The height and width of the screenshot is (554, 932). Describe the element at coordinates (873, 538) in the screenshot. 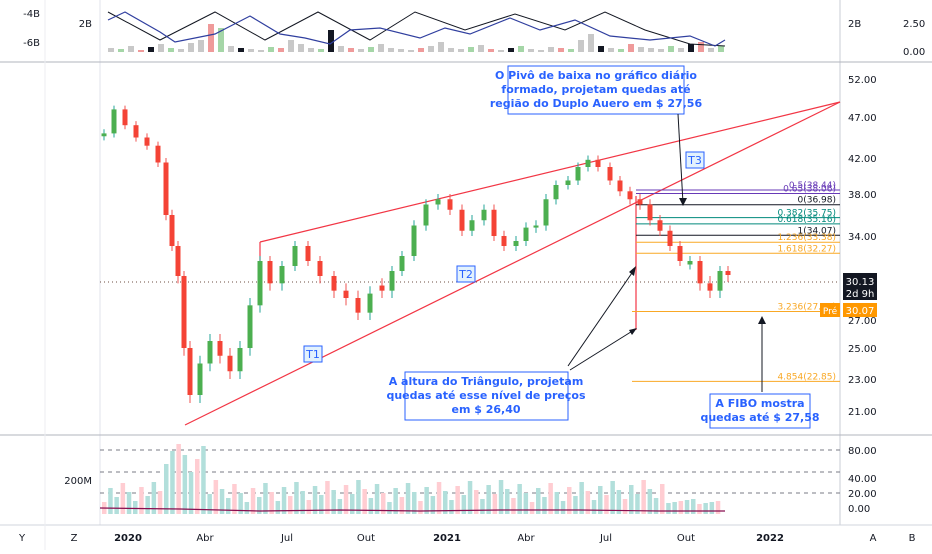

I see `toolbar-button-a: A` at that location.